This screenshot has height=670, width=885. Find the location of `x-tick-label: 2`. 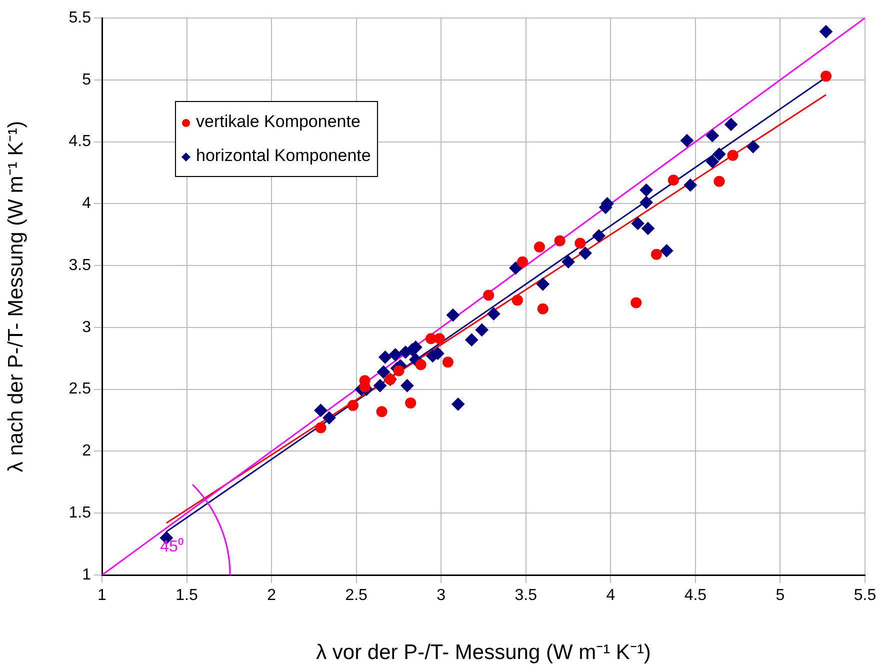

x-tick-label: 2 is located at coordinates (271, 595).